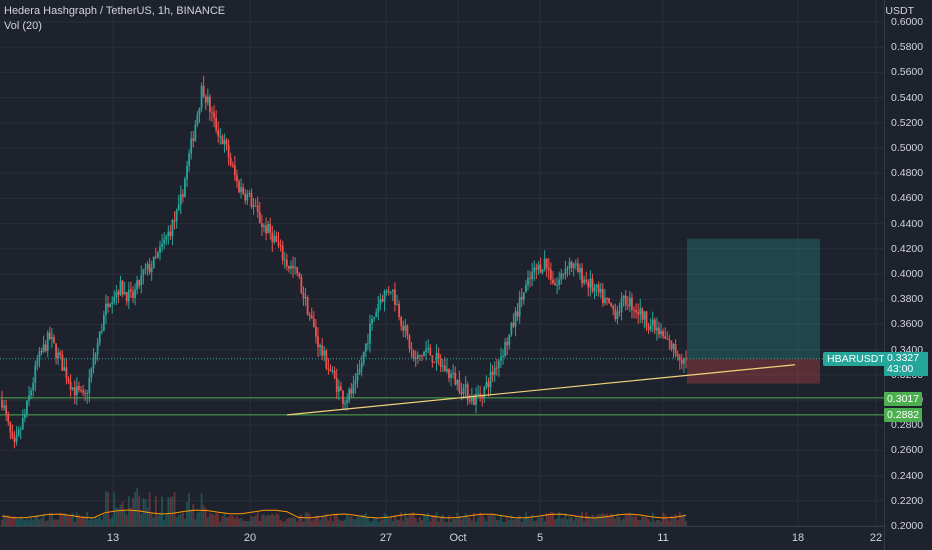 The image size is (932, 550). What do you see at coordinates (907, 223) in the screenshot?
I see `price-tick-label: 0.4400` at bounding box center [907, 223].